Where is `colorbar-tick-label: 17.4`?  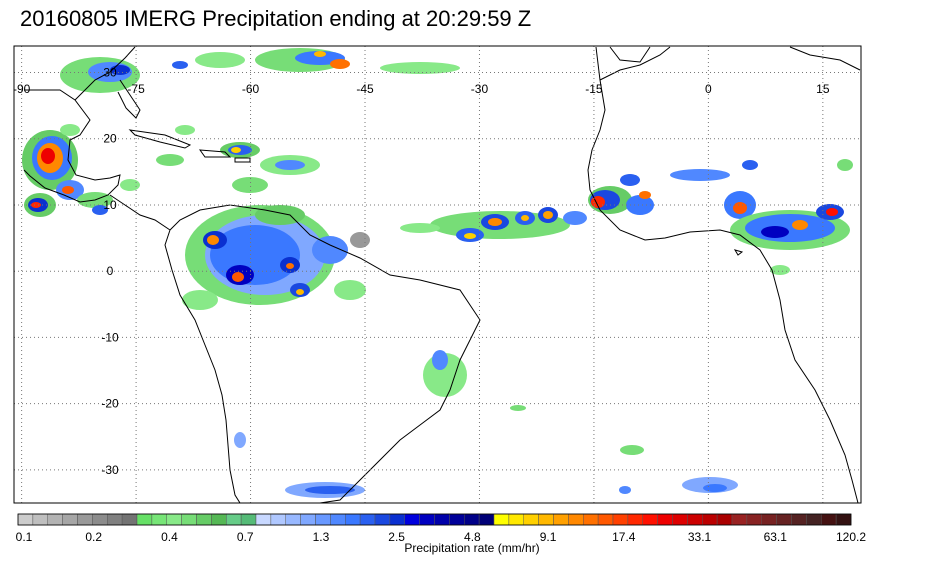
colorbar-tick-label: 17.4 is located at coordinates (624, 537).